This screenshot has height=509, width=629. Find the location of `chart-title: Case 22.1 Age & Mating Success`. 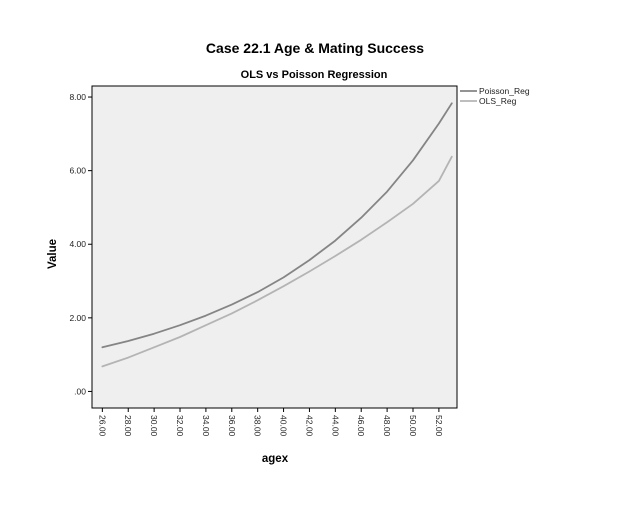

chart-title: Case 22.1 Age & Mating Success is located at coordinates (315, 48).